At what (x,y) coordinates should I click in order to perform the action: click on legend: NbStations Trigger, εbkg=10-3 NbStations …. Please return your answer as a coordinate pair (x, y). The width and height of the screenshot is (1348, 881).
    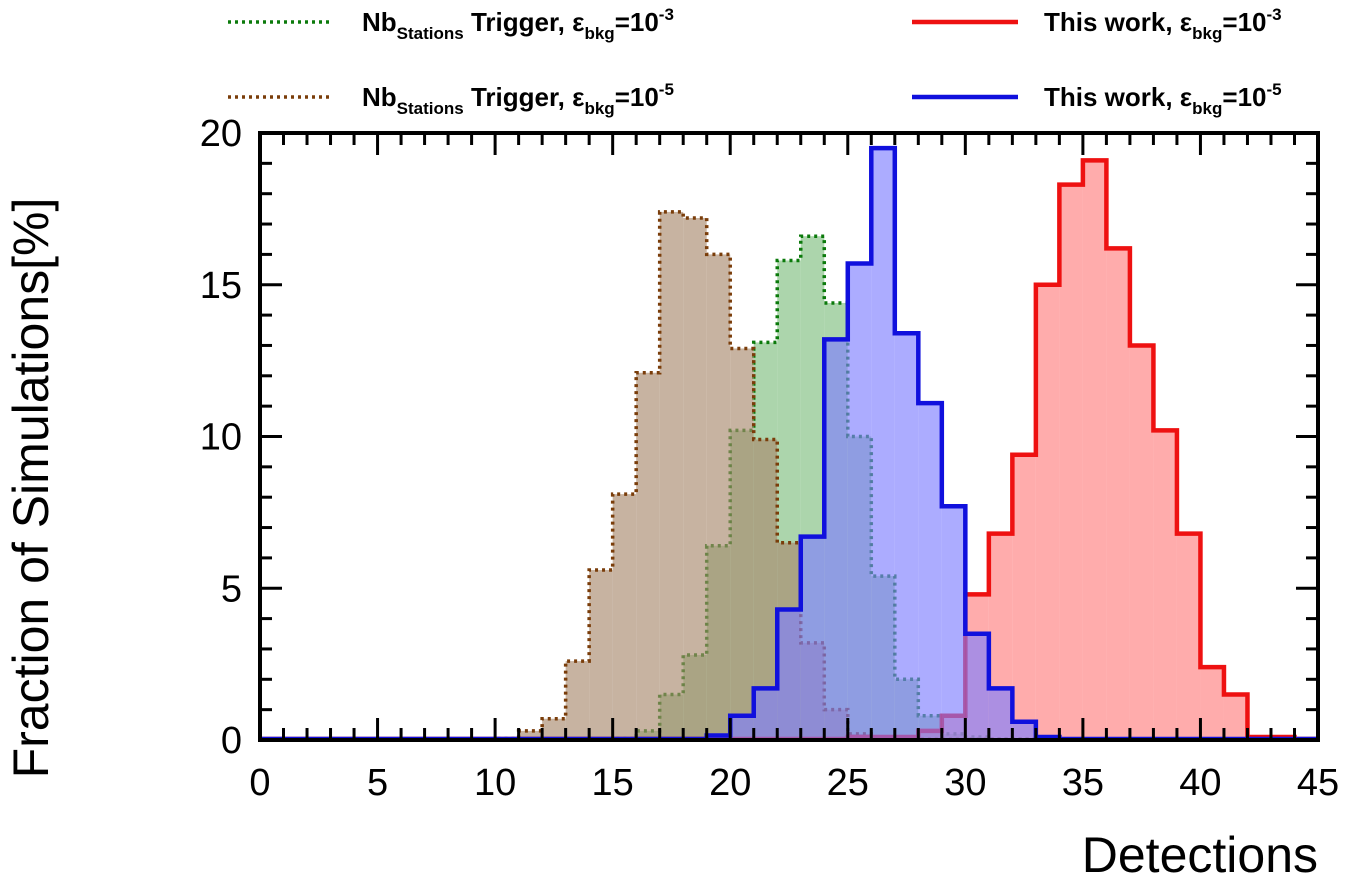
    Looking at the image, I should click on (755, 61).